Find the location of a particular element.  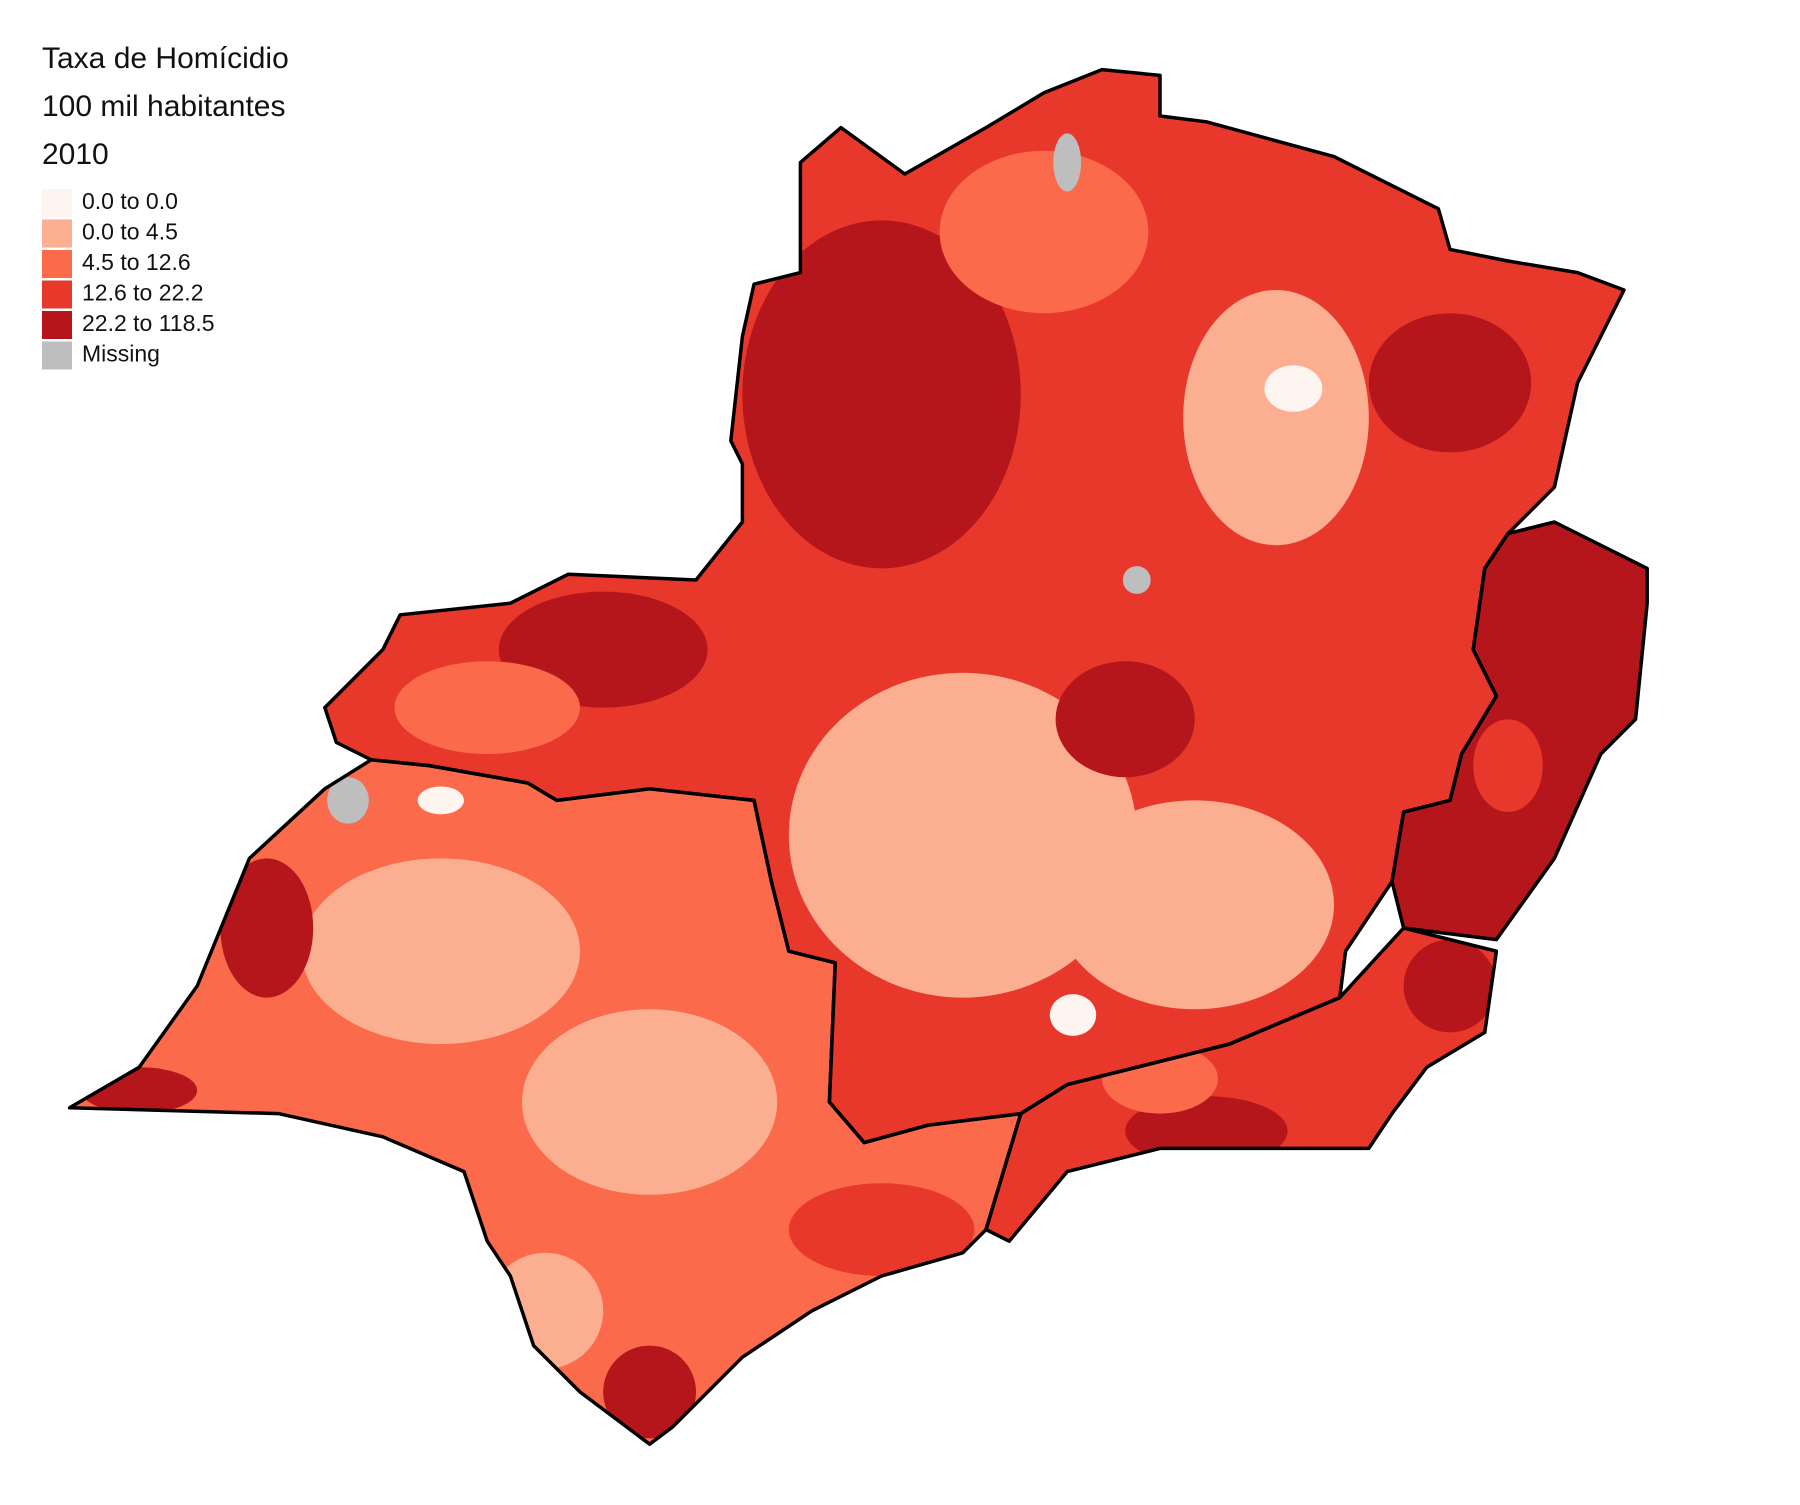

legend-label: Missing is located at coordinates (121, 354).